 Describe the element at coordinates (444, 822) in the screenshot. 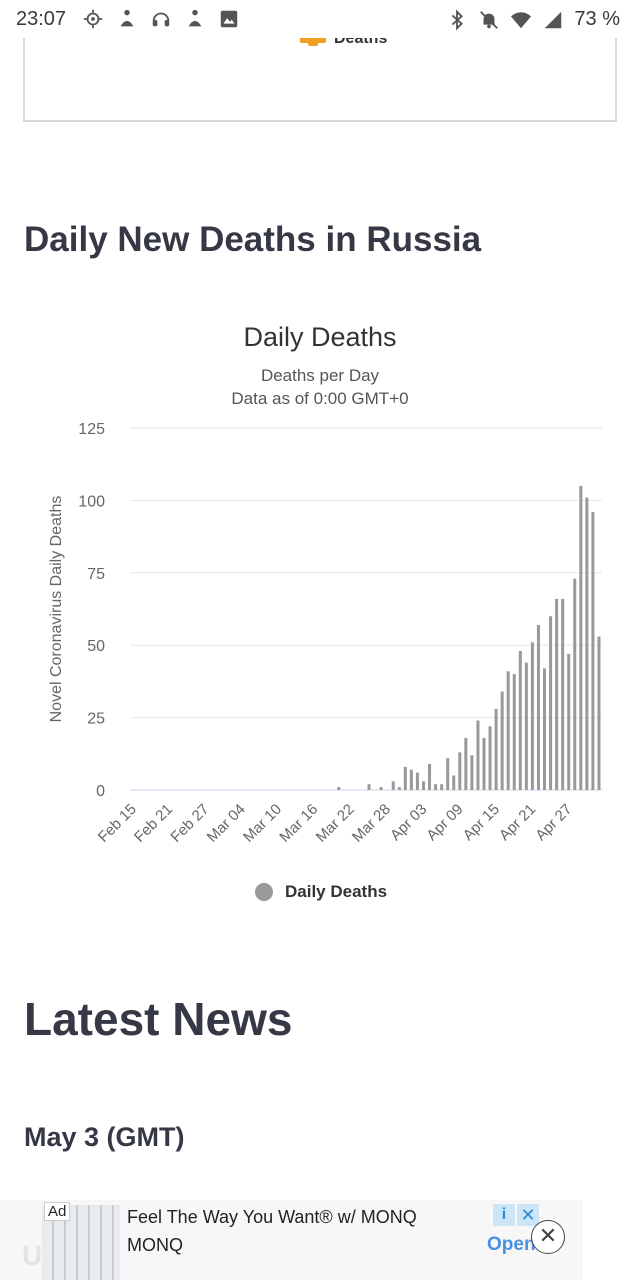

I see `x-tick-label: Apr 09` at that location.